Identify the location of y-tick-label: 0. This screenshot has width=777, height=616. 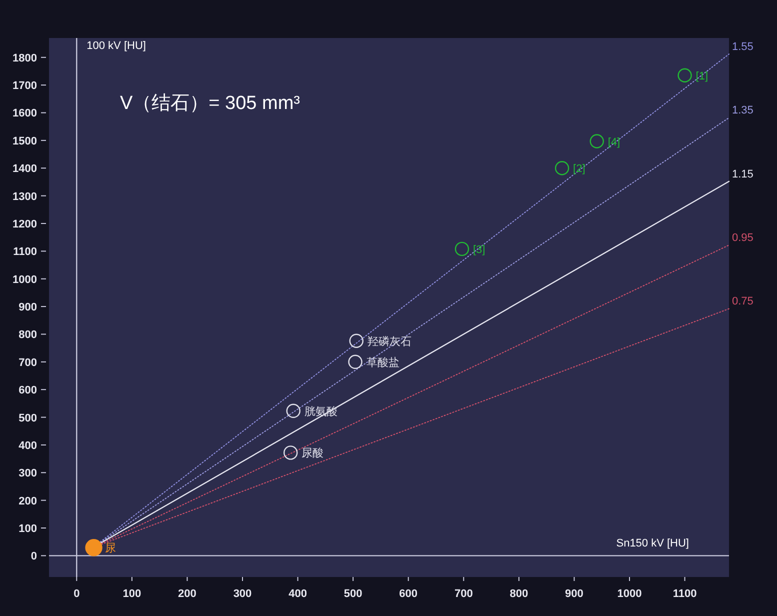
(33, 556).